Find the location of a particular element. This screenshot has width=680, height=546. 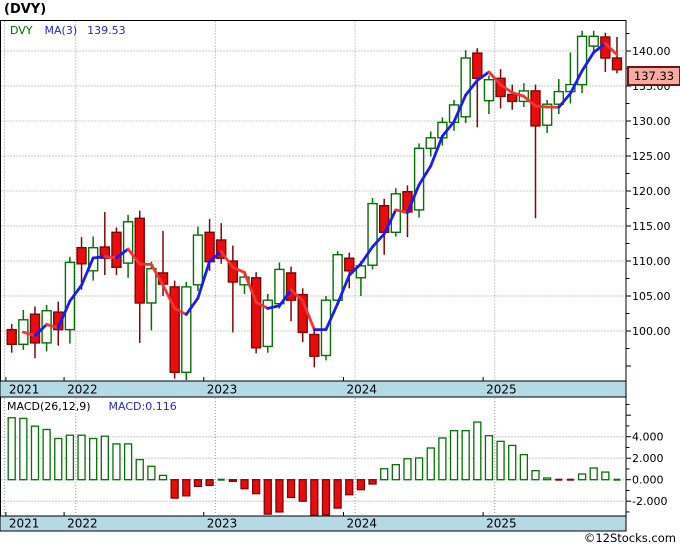

macd-axis-label: 4.000 is located at coordinates (648, 437).